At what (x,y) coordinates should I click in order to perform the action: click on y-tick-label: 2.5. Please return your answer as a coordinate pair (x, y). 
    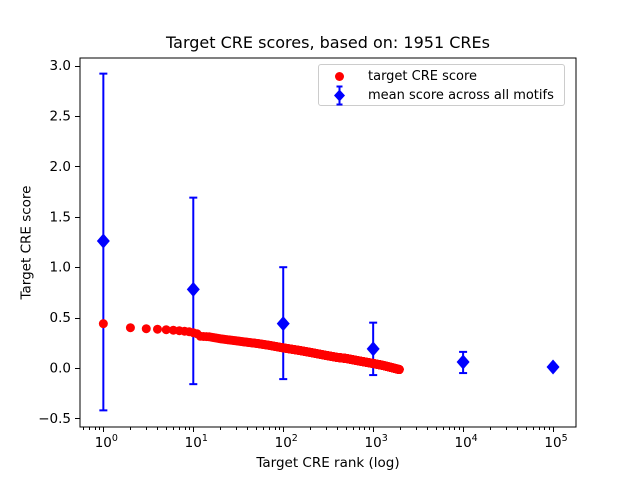
    Looking at the image, I should click on (60, 116).